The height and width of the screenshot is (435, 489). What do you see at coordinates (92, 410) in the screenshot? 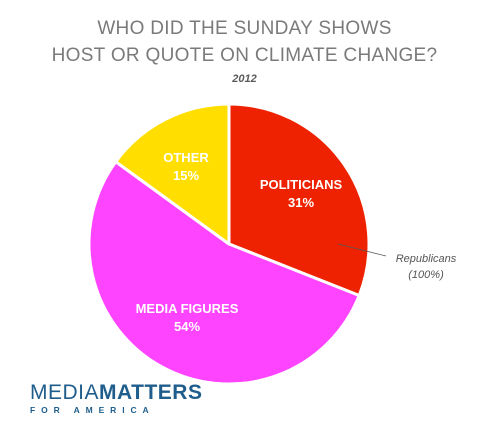
I see `logo-tagline: FOR AMERICA` at bounding box center [92, 410].